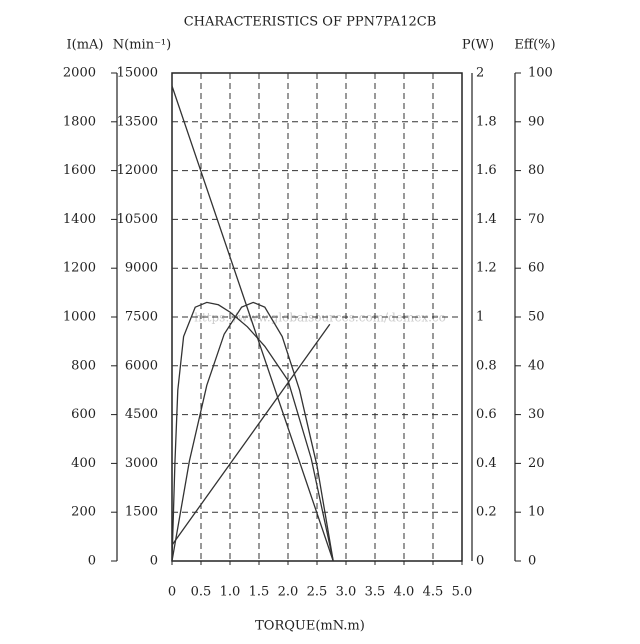  Describe the element at coordinates (310, 22) in the screenshot. I see `chart-title: CHARACTERISTICS OF PPN7PA12CB` at that location.